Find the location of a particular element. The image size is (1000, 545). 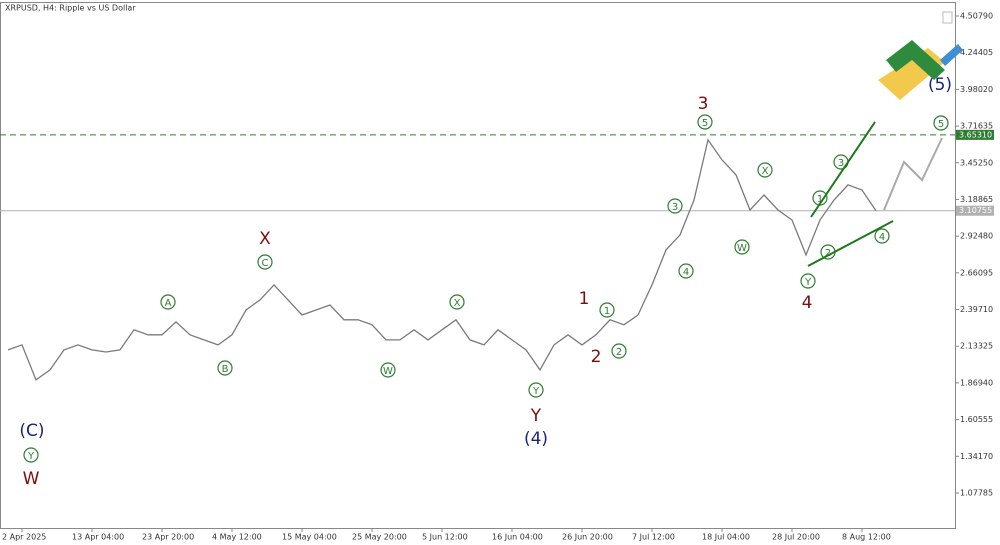

wave-label: A is located at coordinates (168, 303).